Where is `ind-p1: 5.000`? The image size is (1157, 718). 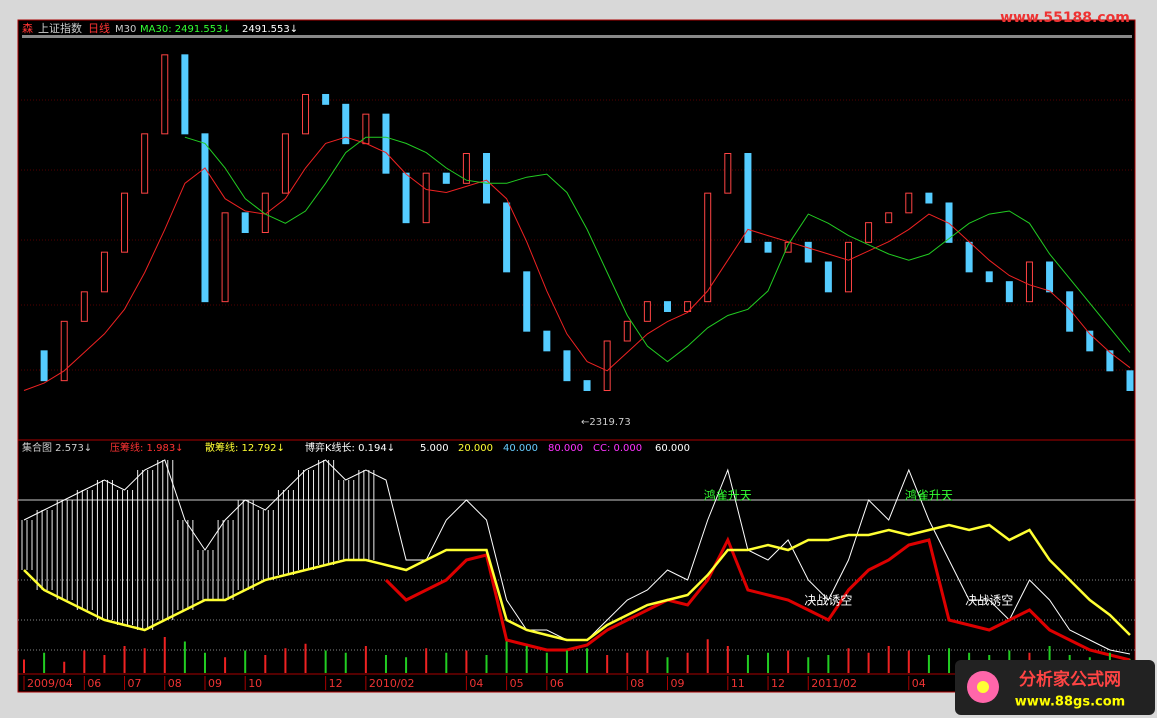 ind-p1: 5.000 is located at coordinates (434, 448).